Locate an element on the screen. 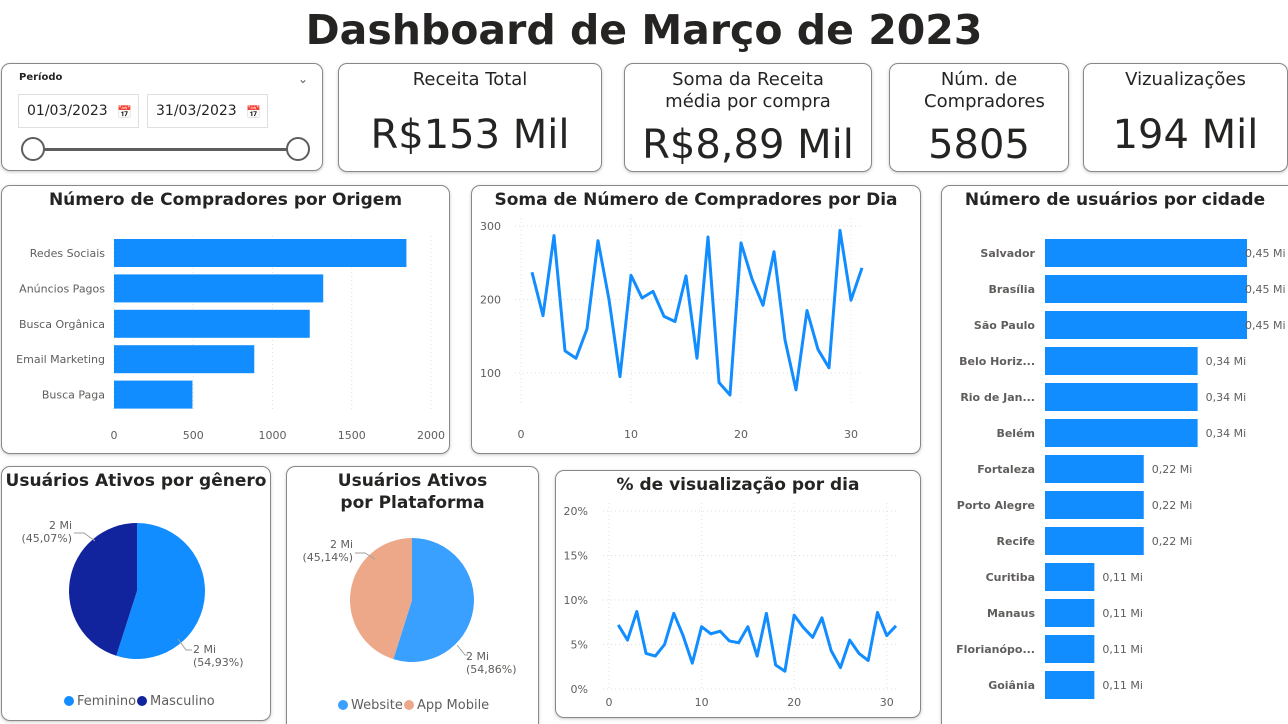 This screenshot has height=724, width=1288. data-label: (45,07%) is located at coordinates (46, 538).